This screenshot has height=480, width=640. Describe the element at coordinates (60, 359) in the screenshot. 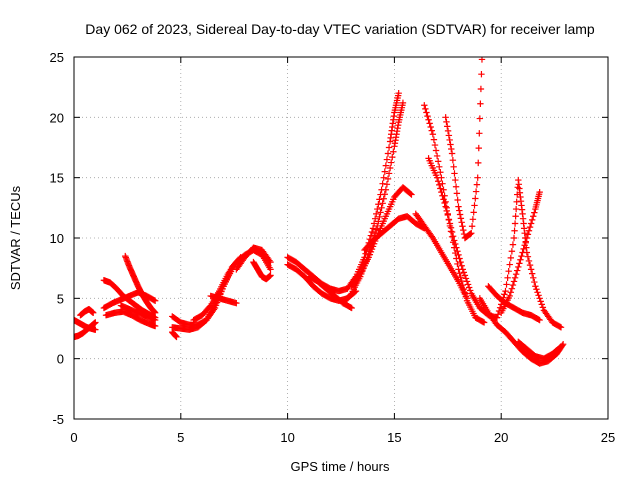

I see `y-tick-label: 0` at that location.